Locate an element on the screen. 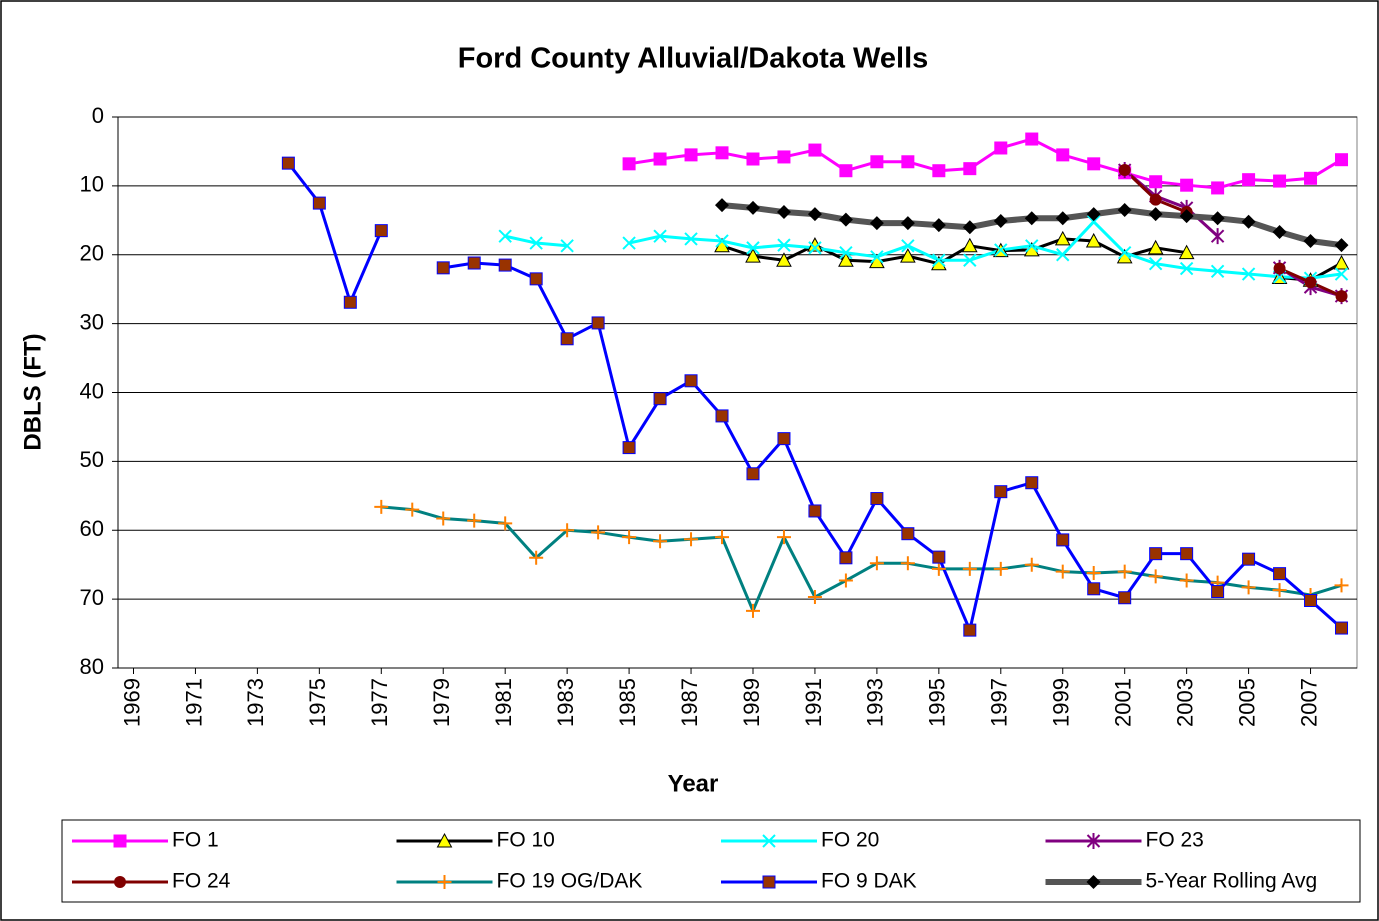  x-tick-label: 1991 is located at coordinates (813, 702).